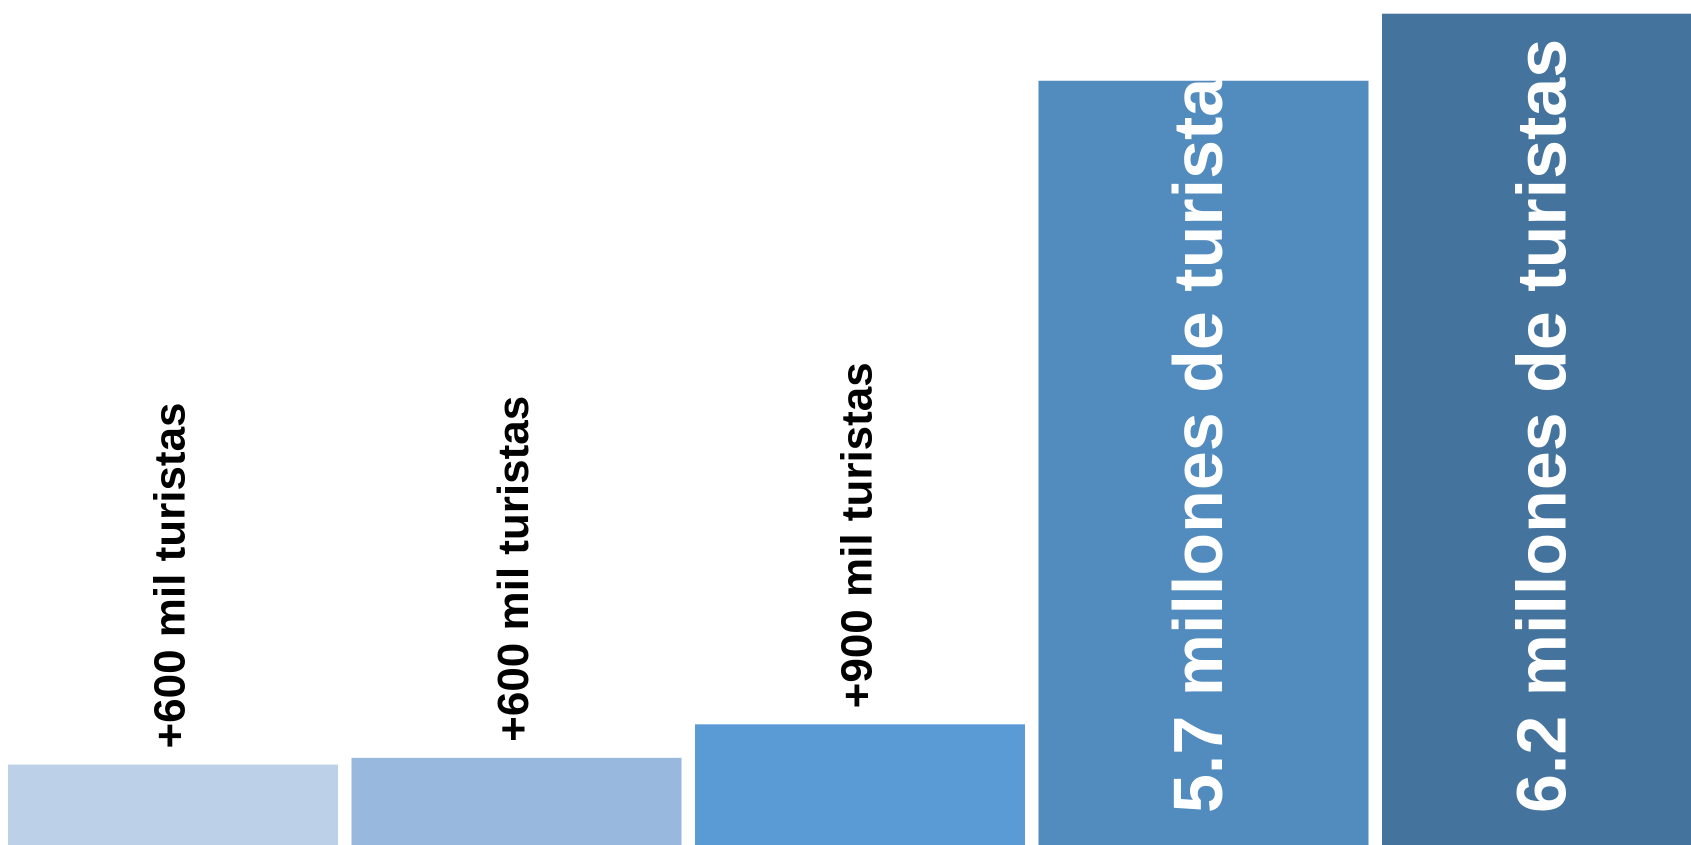  I want to click on data-label-3: +900 mil turistas, so click(857, 535).